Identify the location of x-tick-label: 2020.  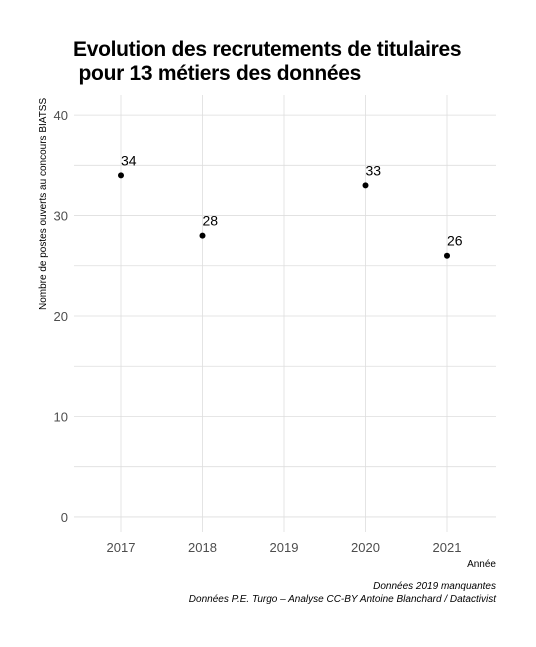
(365, 547).